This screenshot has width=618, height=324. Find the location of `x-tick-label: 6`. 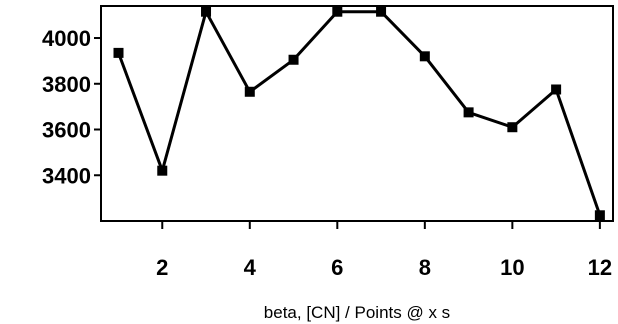

x-tick-label: 6 is located at coordinates (337, 267).